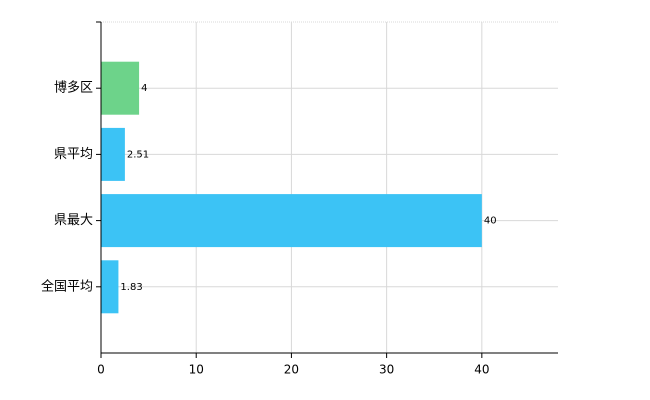 The image size is (650, 400). Describe the element at coordinates (490, 221) in the screenshot. I see `value-label: 40` at that location.